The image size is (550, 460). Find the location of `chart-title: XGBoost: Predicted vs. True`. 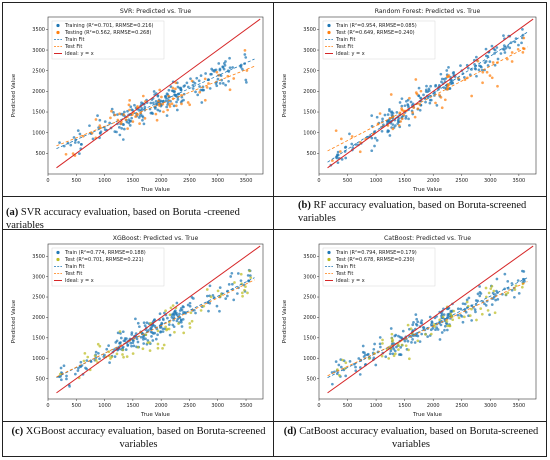

chart-title: XGBoost: Predicted vs. True is located at coordinates (156, 238).